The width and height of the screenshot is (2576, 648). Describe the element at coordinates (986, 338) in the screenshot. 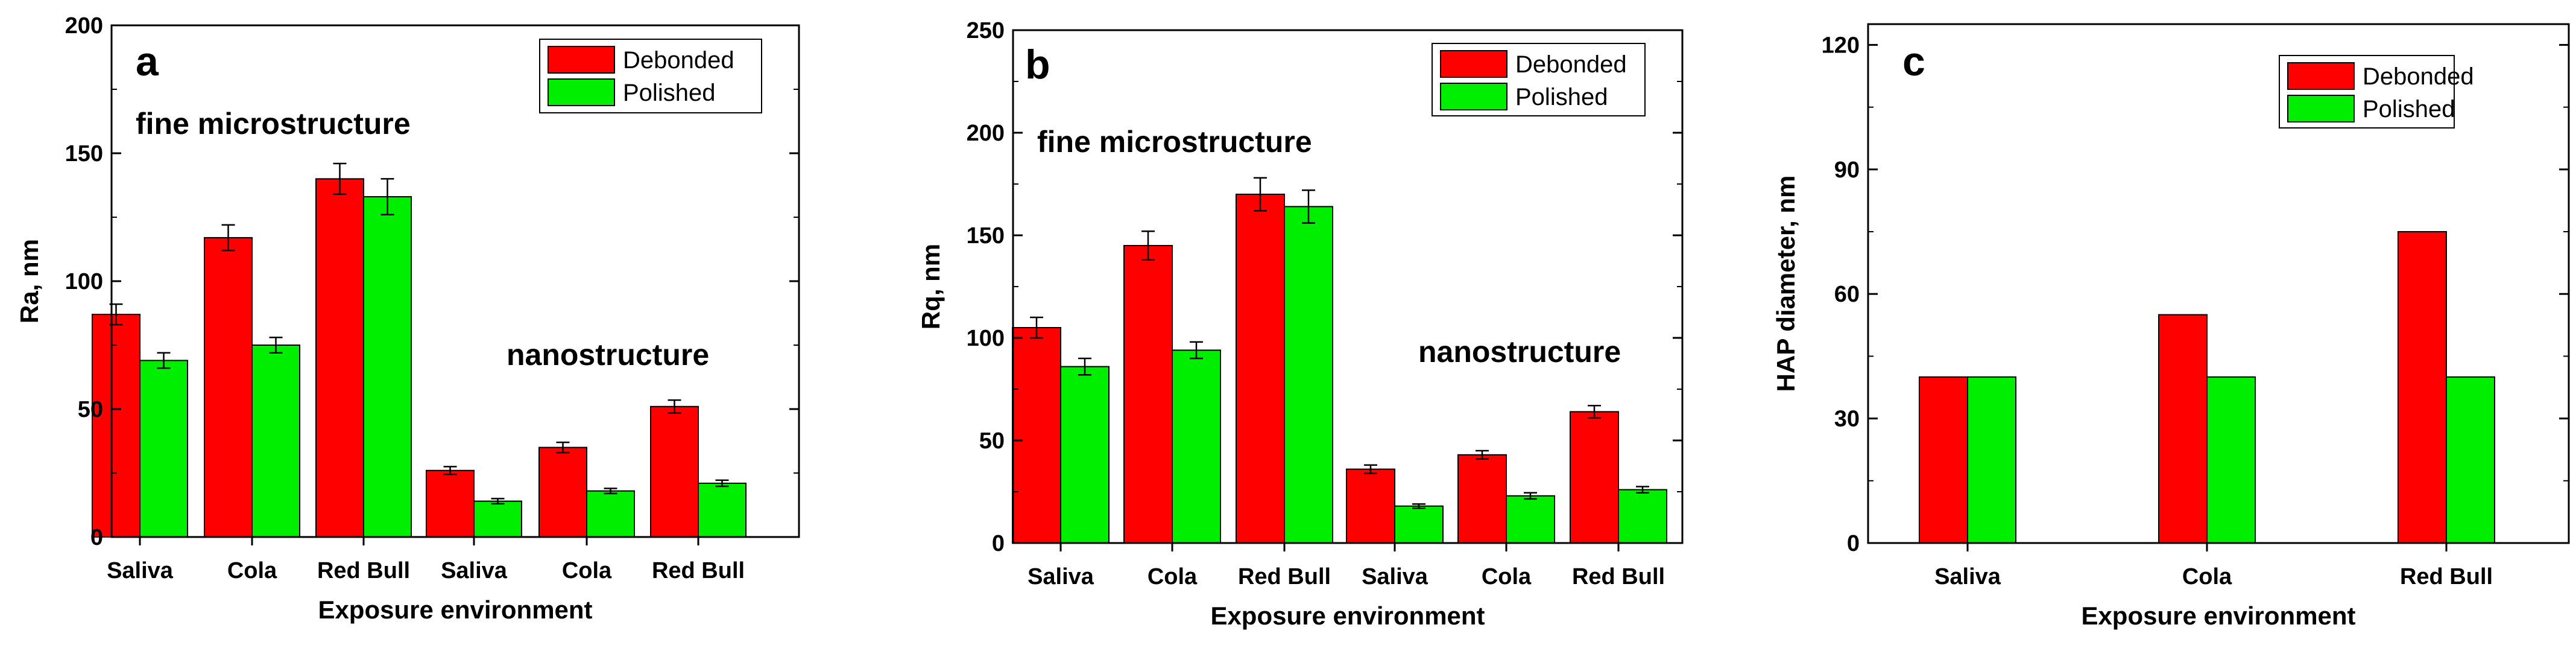

I see `y-tick-label-2: 100` at that location.